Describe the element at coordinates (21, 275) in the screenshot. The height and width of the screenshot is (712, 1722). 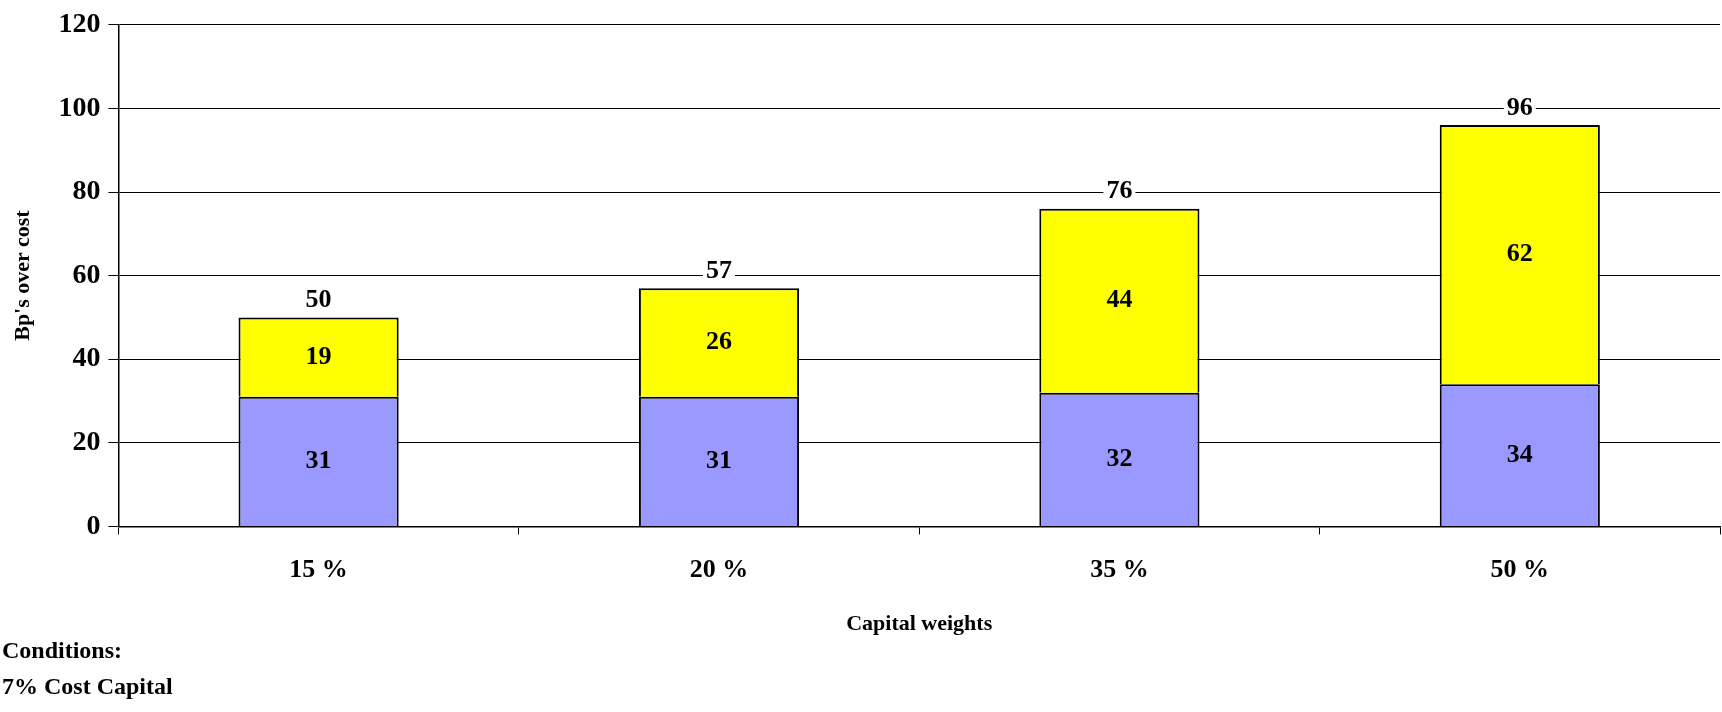
I see `y-axis-title: Bp's over cost` at that location.